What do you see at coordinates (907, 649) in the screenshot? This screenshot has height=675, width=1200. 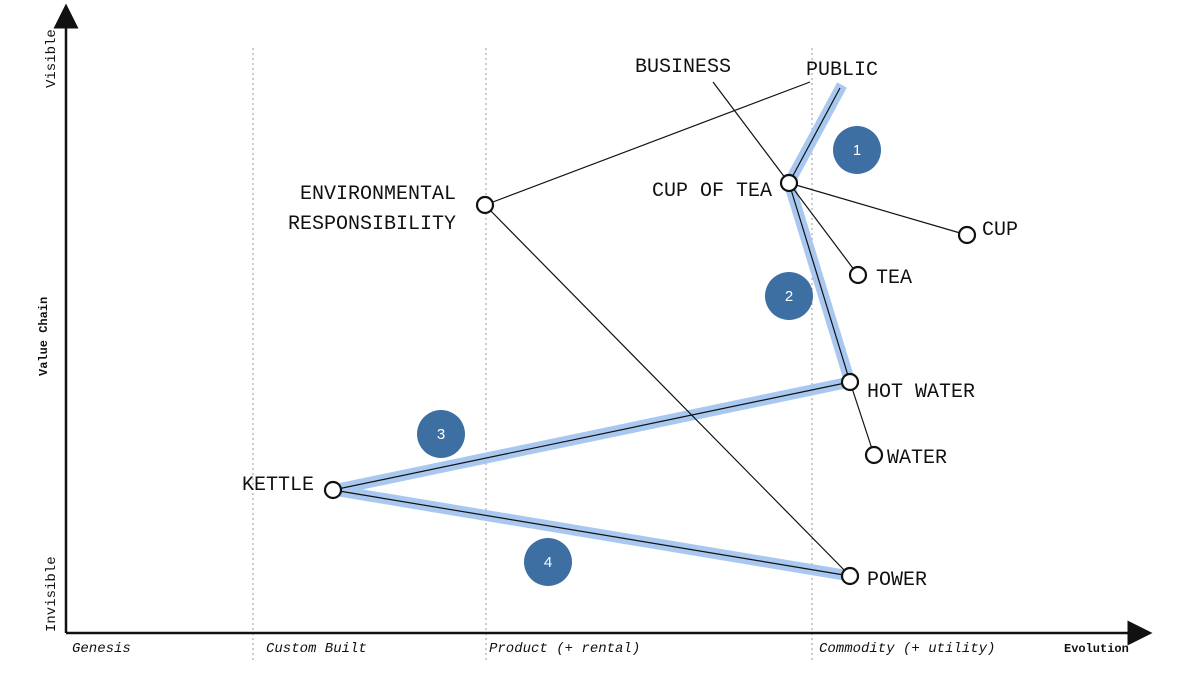 I see `stage-commodity: Commodity (+ utility)` at bounding box center [907, 649].